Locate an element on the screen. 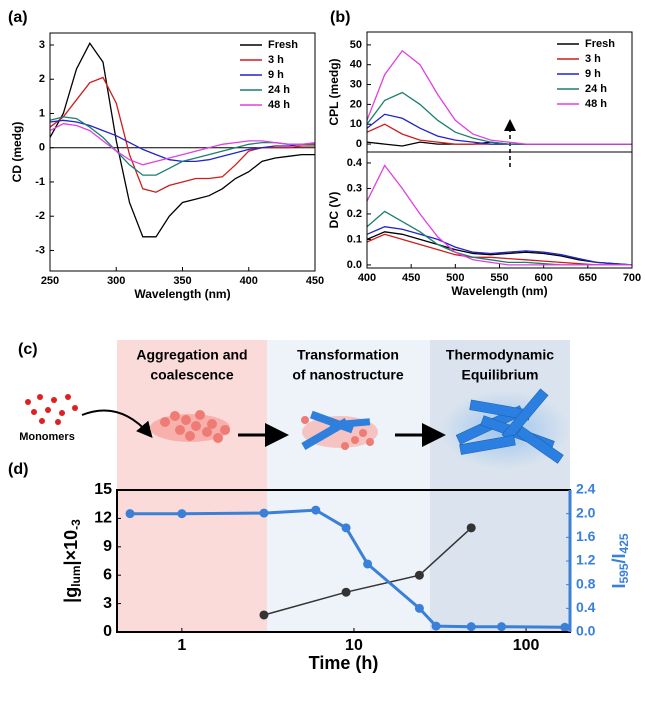 The image size is (645, 711). y-tick-label: 0.2 is located at coordinates (354, 214).